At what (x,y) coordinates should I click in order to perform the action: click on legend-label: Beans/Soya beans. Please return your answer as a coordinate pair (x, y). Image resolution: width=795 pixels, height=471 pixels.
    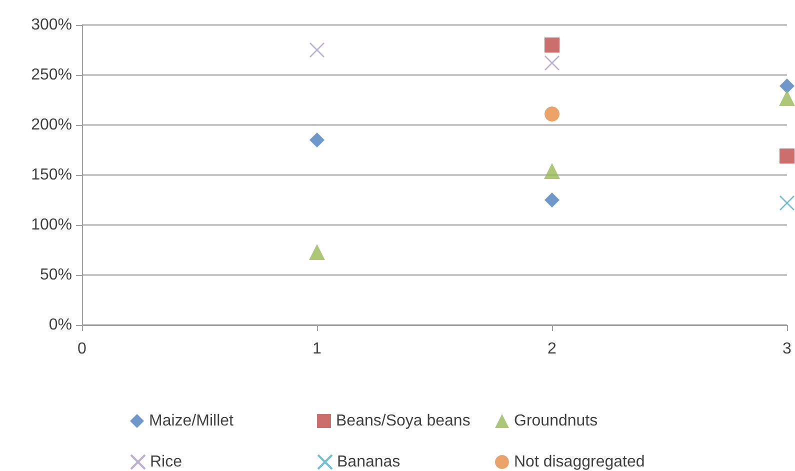
    Looking at the image, I should click on (403, 421).